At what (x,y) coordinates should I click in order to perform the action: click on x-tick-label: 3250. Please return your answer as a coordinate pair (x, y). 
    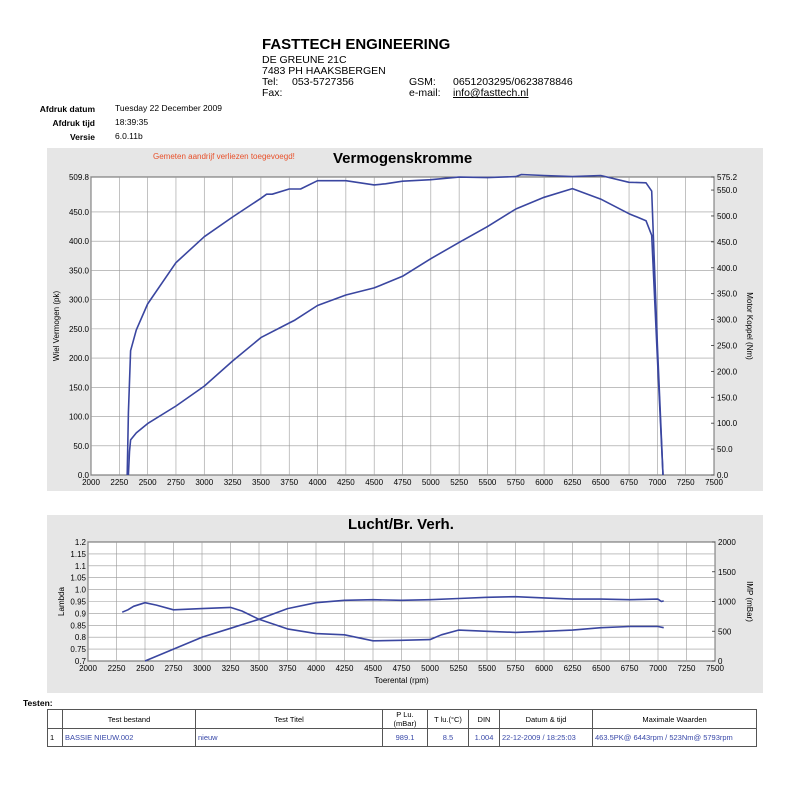
    Looking at the image, I should click on (231, 668).